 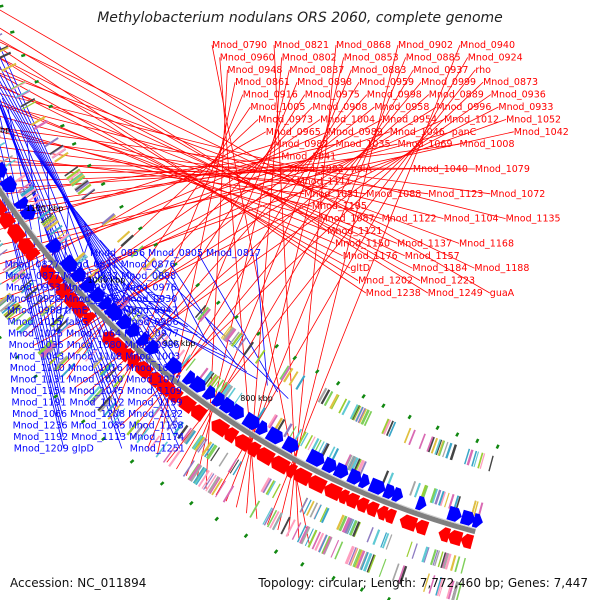 I want to click on forward-gene-label: Mnod_0802, so click(x=309, y=57).